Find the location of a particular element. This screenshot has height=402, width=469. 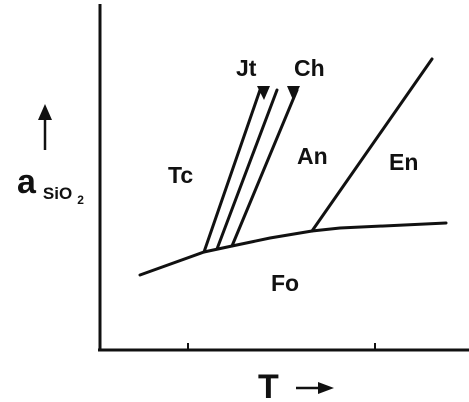

y-axis-label: a SiO 2 is located at coordinates (50, 185).